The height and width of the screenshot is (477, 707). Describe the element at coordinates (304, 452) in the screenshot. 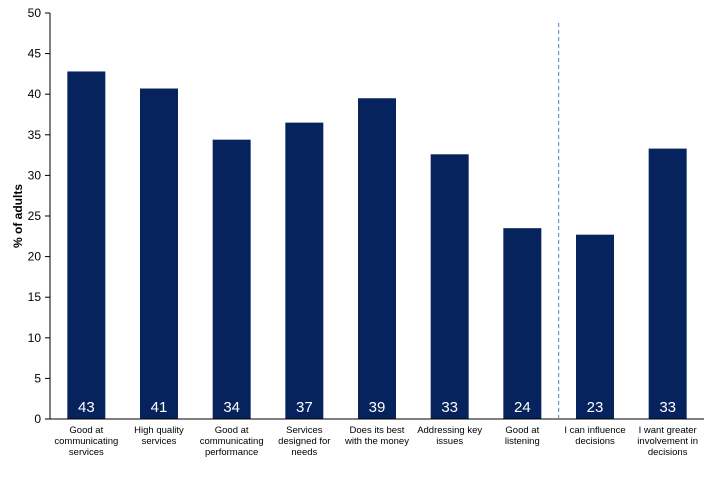

I see `x-tick-label-line: needs` at that location.